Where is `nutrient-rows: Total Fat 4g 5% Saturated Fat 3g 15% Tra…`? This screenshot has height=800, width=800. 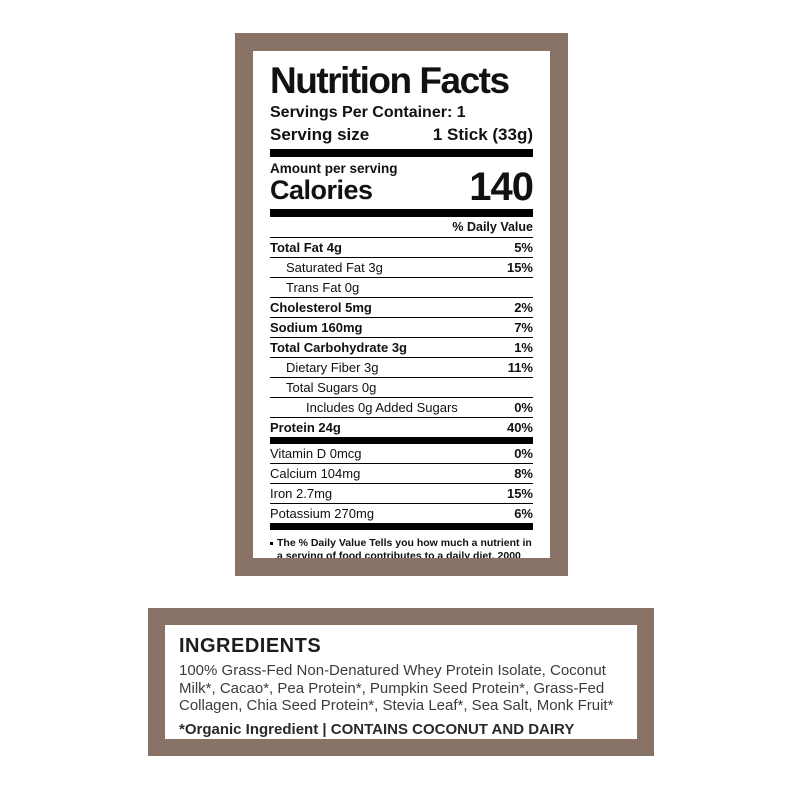 nutrient-rows: Total Fat 4g 5% Saturated Fat 3g 15% Tra… is located at coordinates (401, 337).